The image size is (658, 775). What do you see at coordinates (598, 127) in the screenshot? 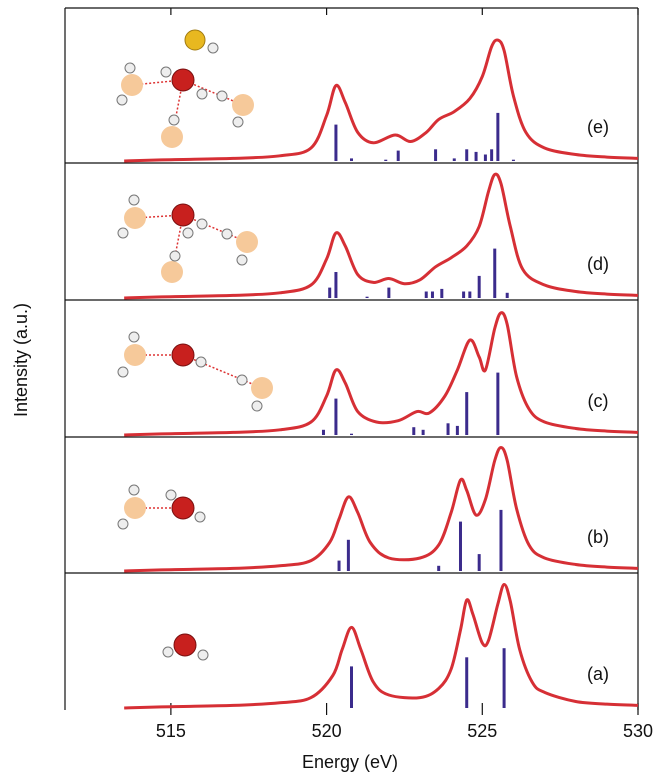
I see `panel-label: (e)` at bounding box center [598, 127].